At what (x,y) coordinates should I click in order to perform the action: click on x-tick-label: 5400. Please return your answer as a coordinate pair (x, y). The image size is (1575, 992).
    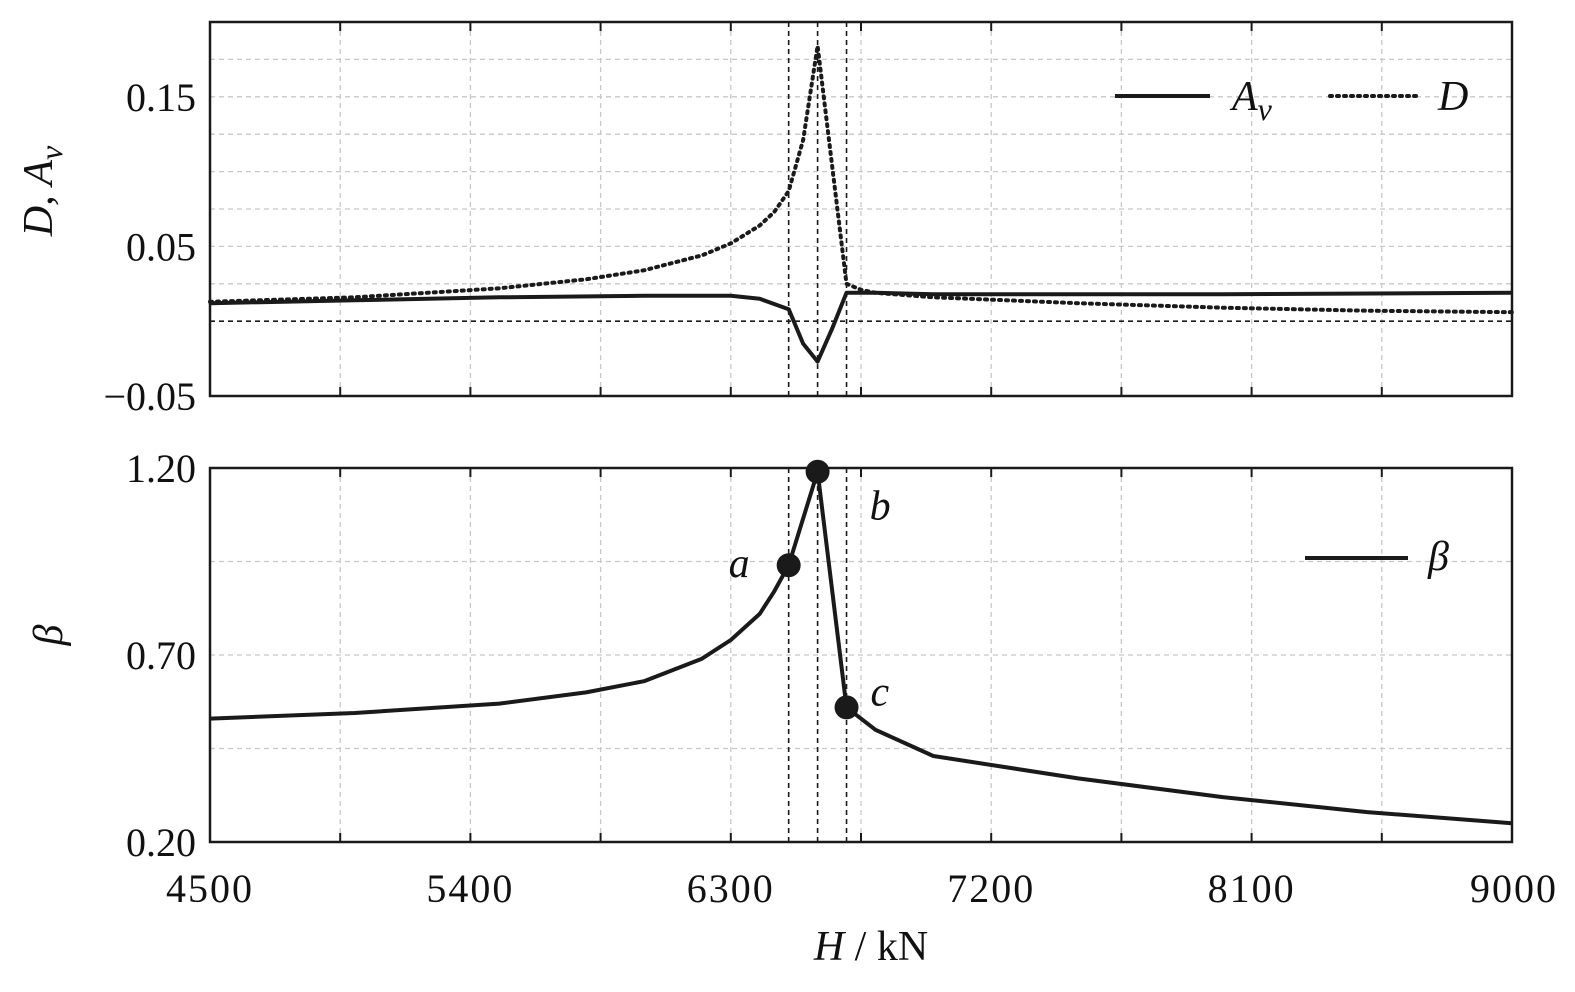
    Looking at the image, I should click on (470, 888).